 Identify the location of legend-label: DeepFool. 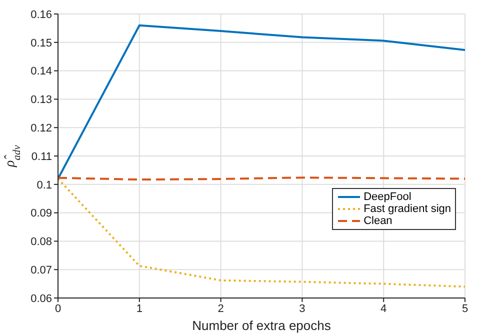
(388, 197).